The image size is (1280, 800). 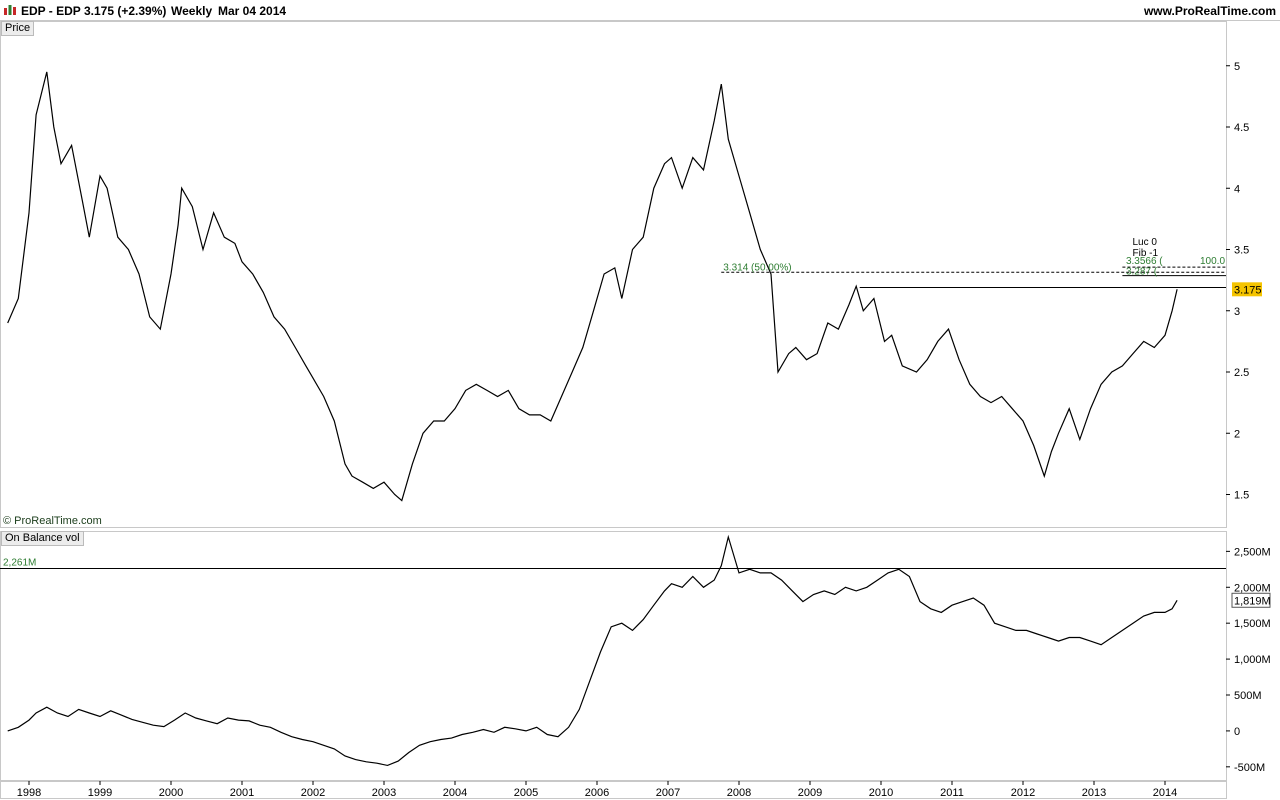 What do you see at coordinates (1144, 261) in the screenshot?
I see `fib-upper-label: 3.3566 (` at bounding box center [1144, 261].